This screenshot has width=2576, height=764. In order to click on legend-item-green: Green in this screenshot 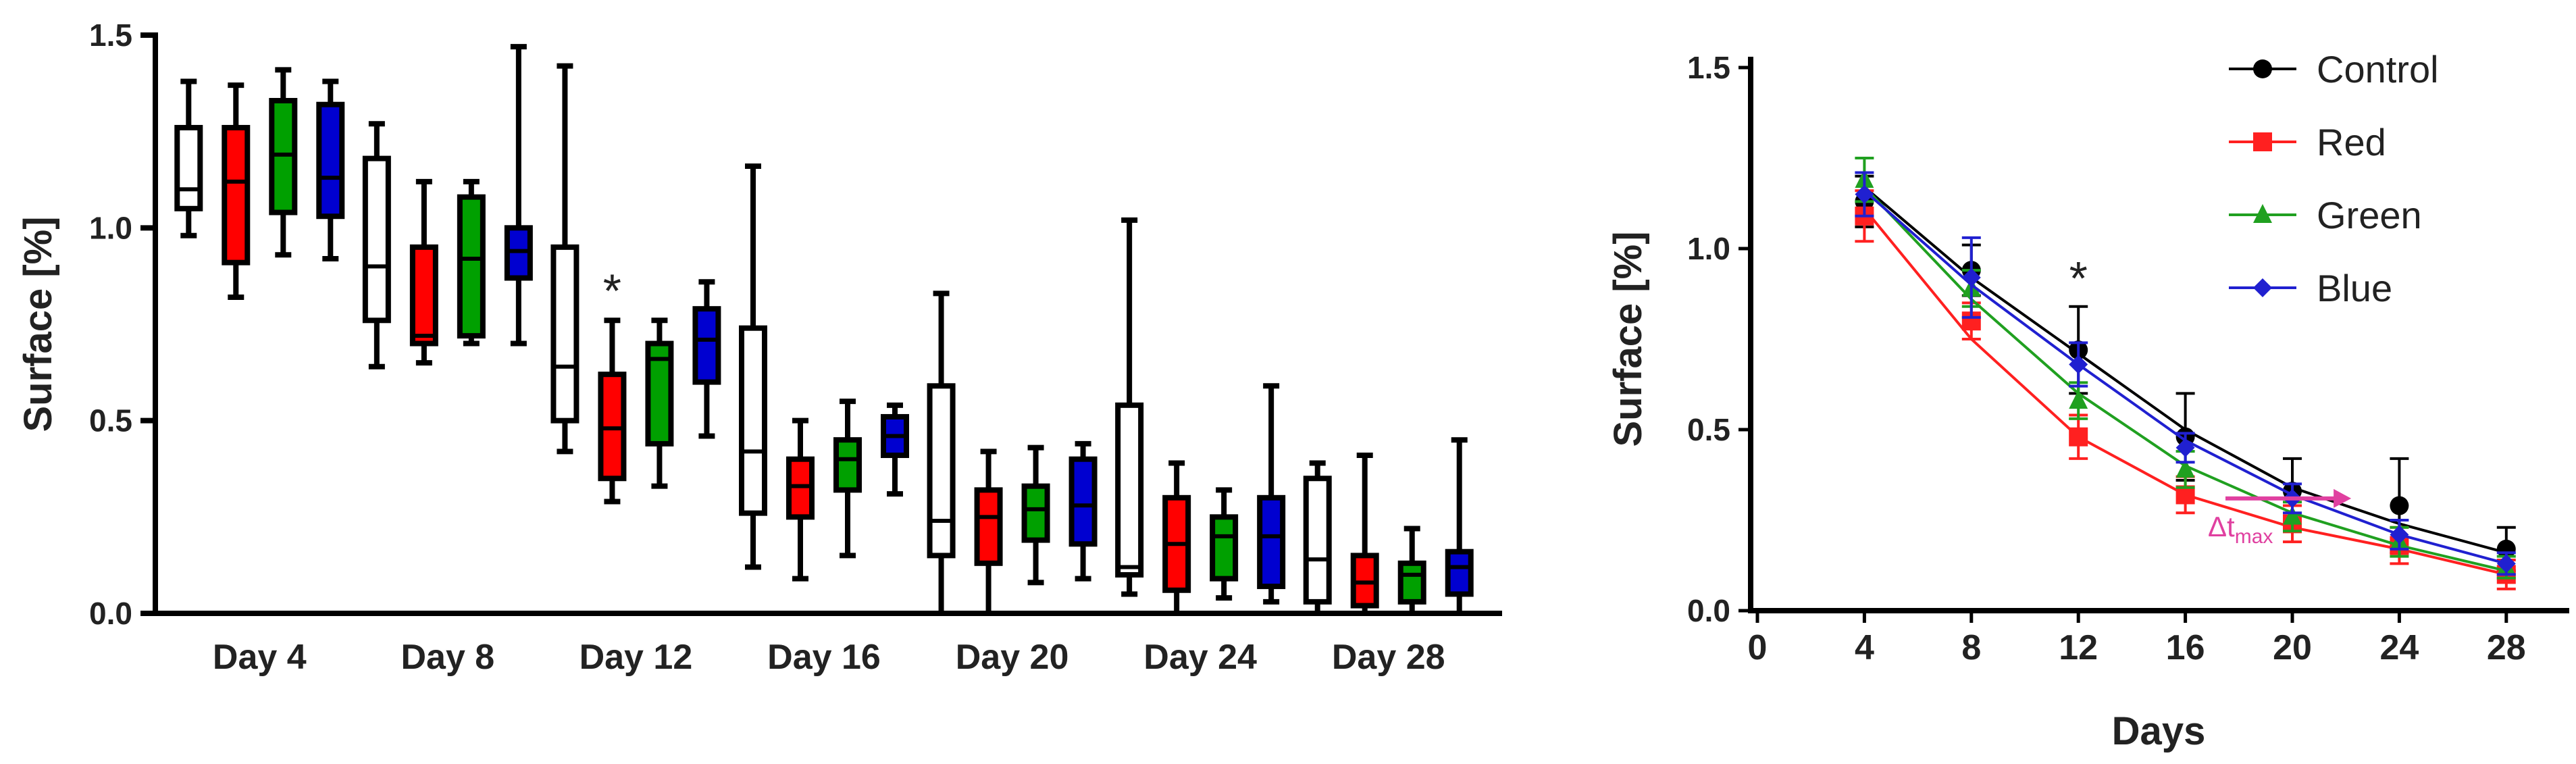, I will do `click(2325, 215)`.